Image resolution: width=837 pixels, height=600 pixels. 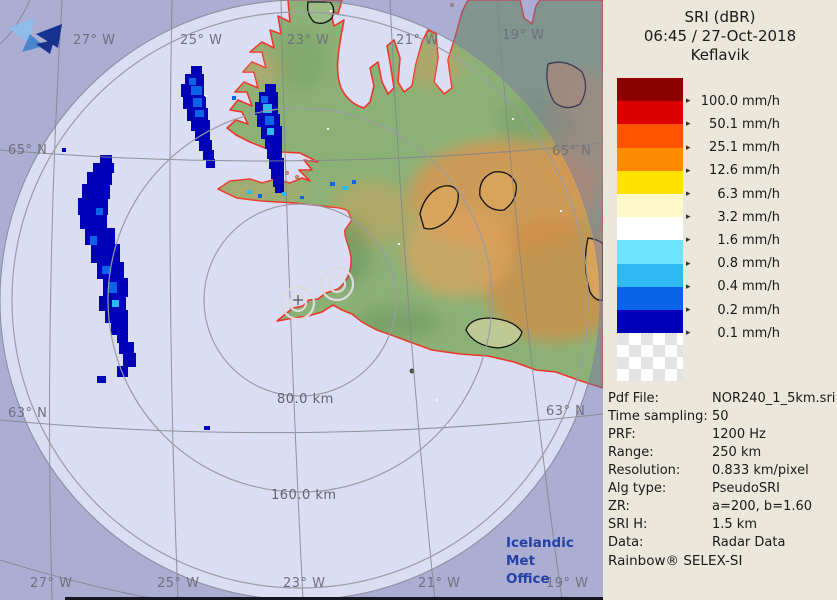 I want to click on metadata-label: ZR:, so click(x=619, y=506).